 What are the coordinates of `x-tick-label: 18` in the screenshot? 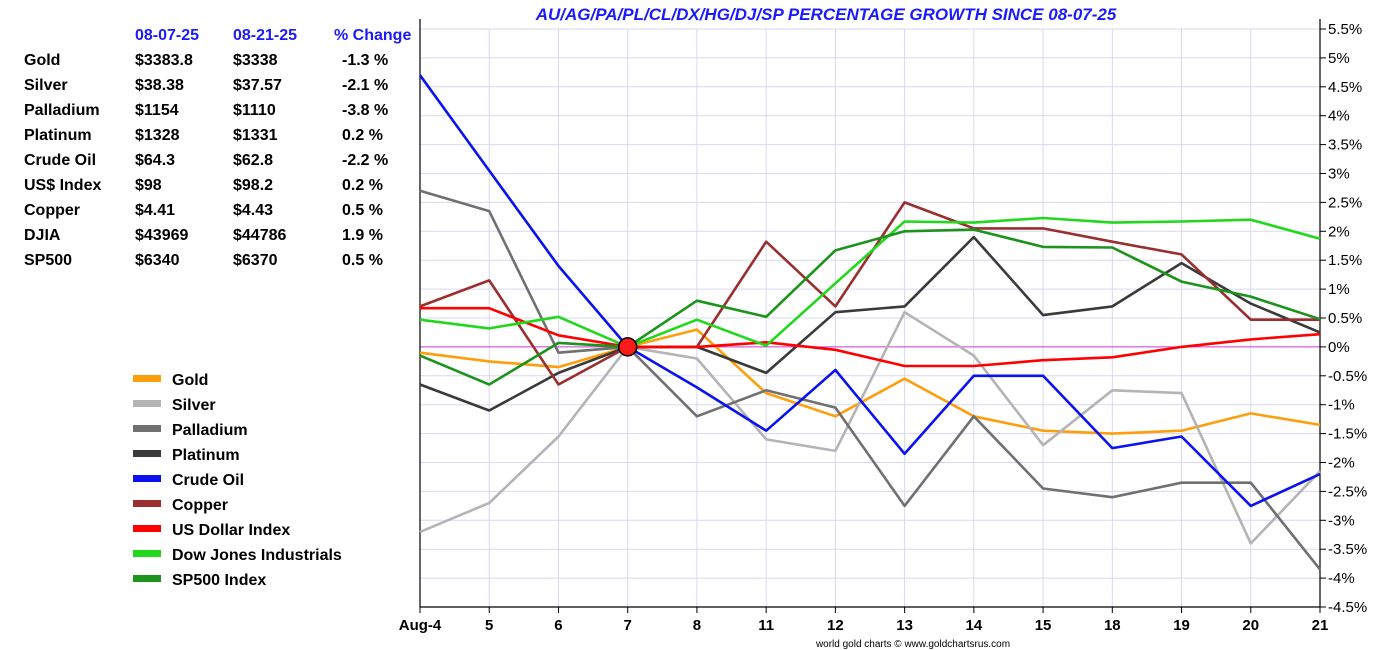 It's located at (1112, 625).